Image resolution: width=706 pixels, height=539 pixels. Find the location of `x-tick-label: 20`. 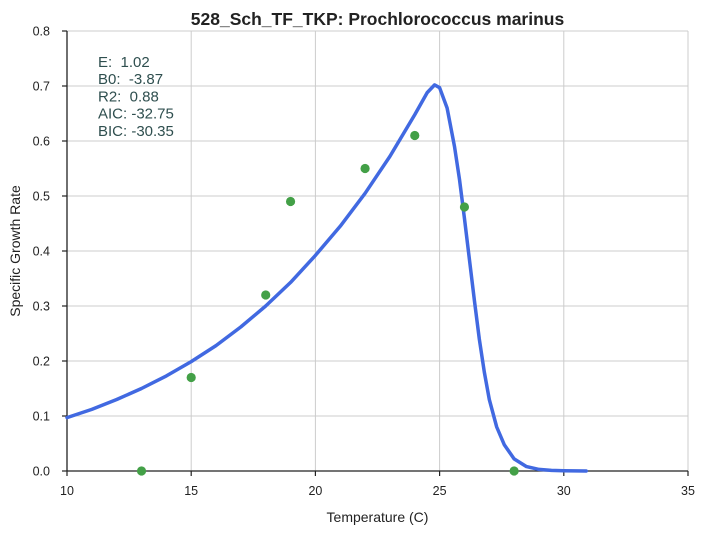

x-tick-label: 20 is located at coordinates (315, 491).